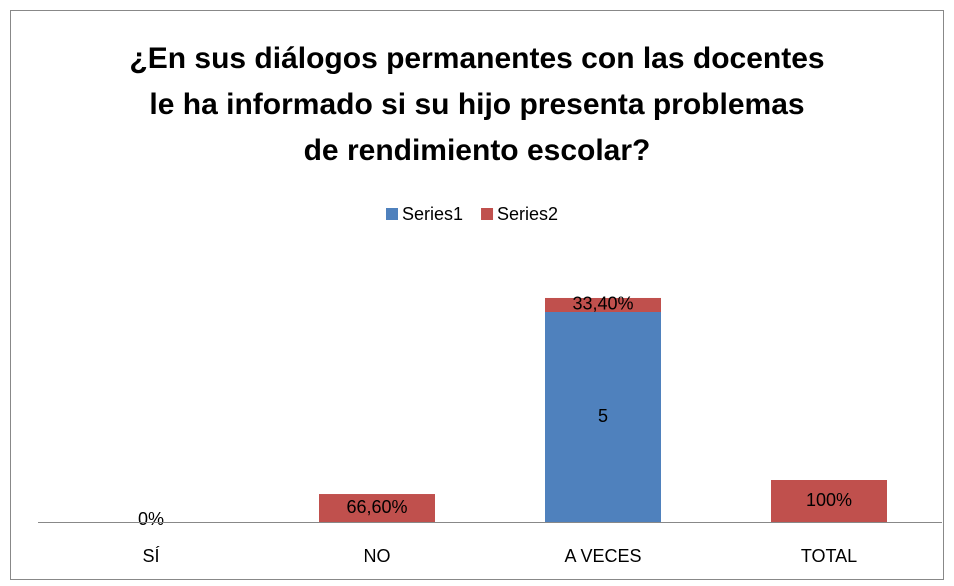 This screenshot has width=954, height=586. Describe the element at coordinates (527, 214) in the screenshot. I see `legend-label: Series2` at that location.